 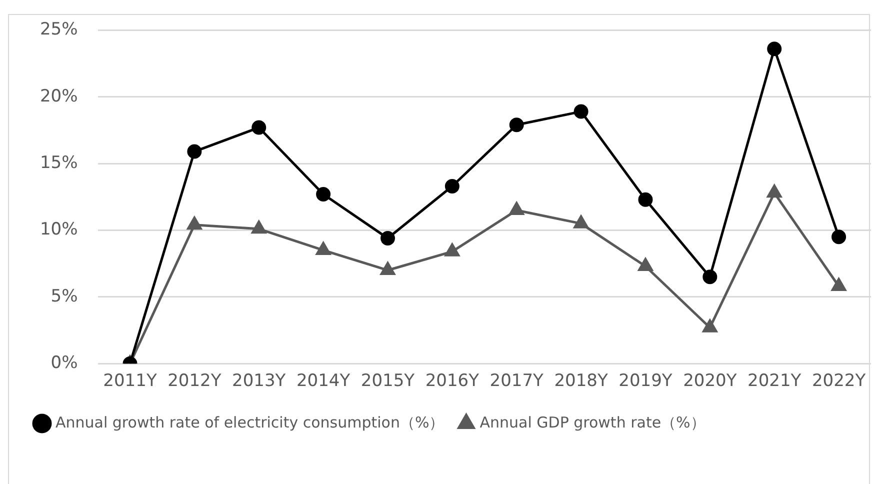 I want to click on x-tick-label: 2011Y, so click(x=130, y=381).